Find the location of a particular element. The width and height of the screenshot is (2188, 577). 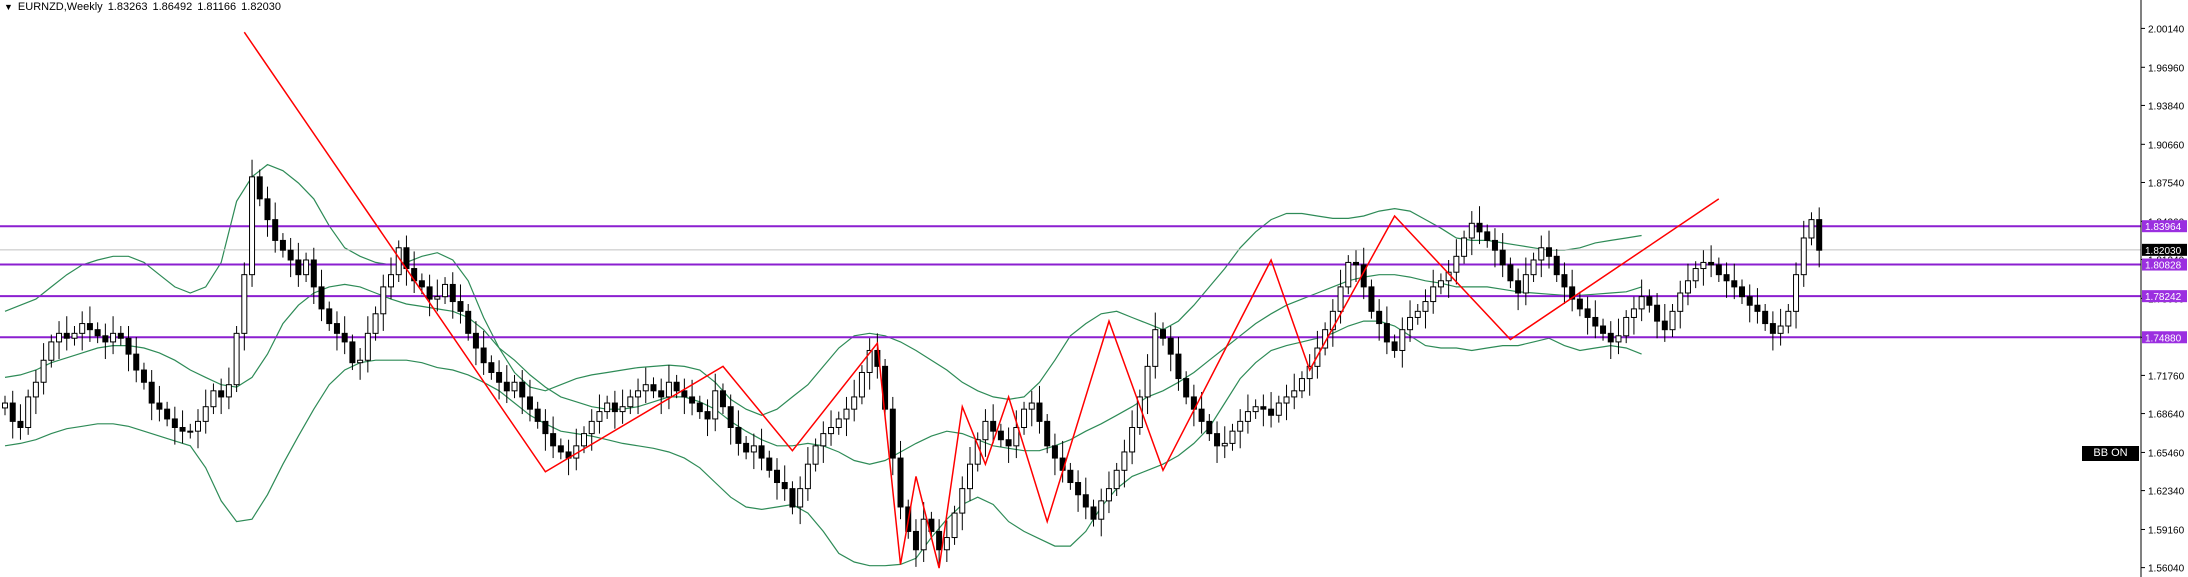

axis-tick-label: 1.65460 is located at coordinates (2166, 453).